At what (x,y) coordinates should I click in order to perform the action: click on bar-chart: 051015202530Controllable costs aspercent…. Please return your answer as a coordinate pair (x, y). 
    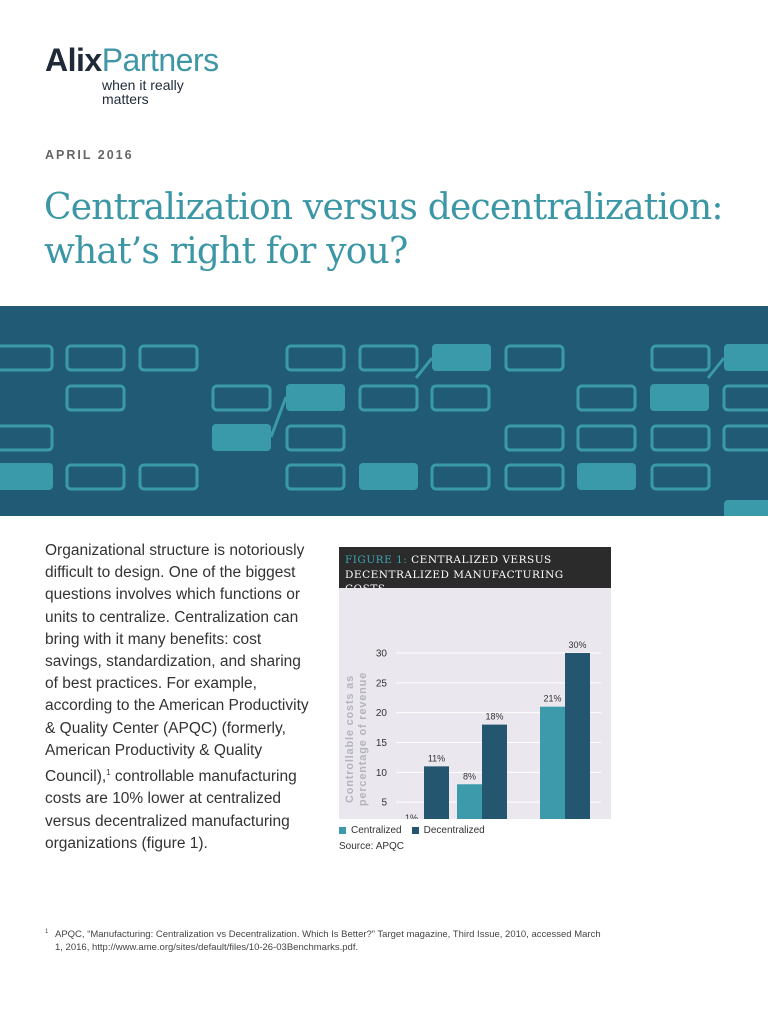
    Looking at the image, I should click on (472, 745).